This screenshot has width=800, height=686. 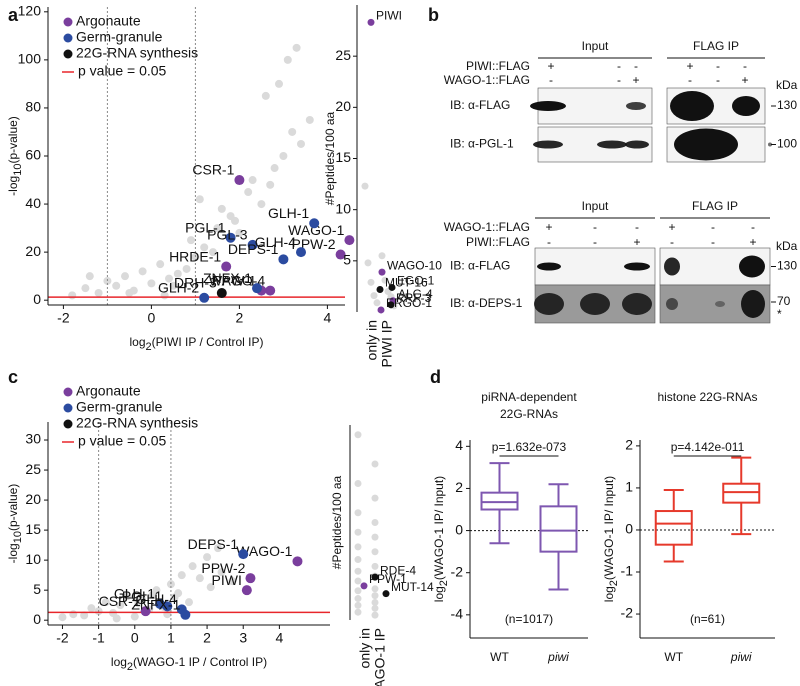 What do you see at coordinates (195, 256) in the screenshot?
I see `point-label: HRDE-1` at bounding box center [195, 256].